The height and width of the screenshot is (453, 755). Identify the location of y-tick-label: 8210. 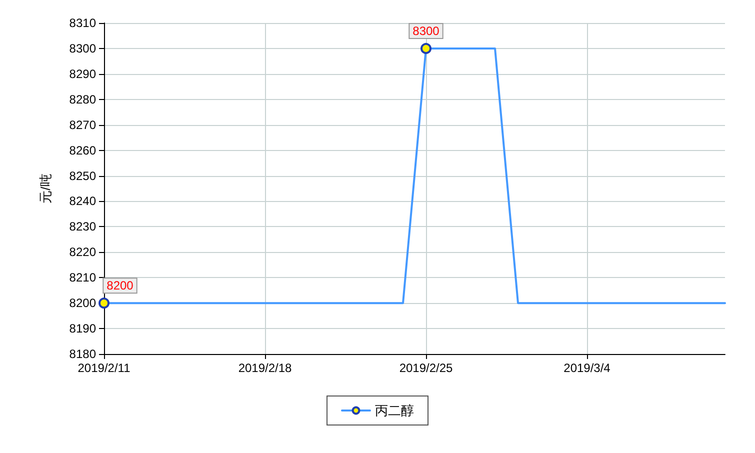
(82, 277).